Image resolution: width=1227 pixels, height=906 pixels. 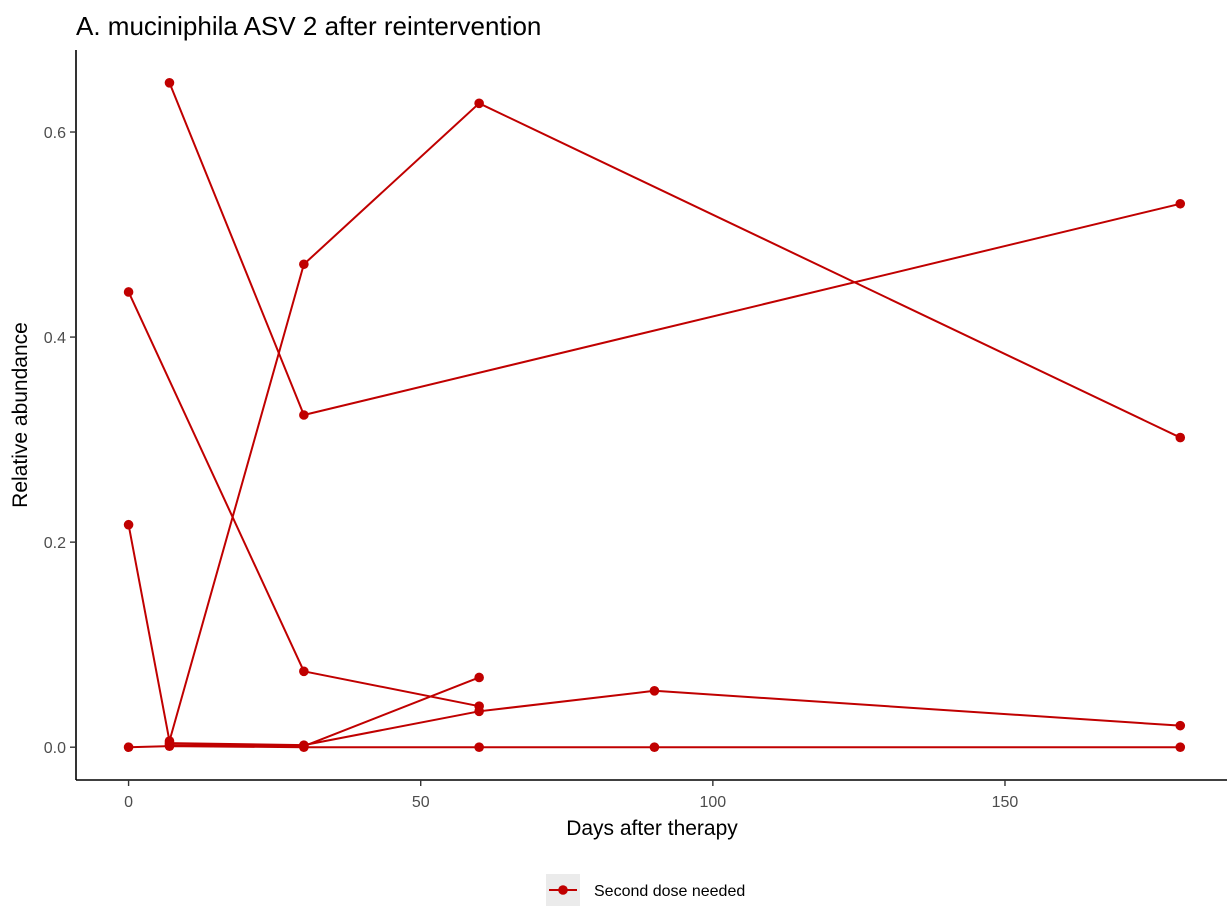 I want to click on x-tick-label: 0, so click(x=128, y=802).